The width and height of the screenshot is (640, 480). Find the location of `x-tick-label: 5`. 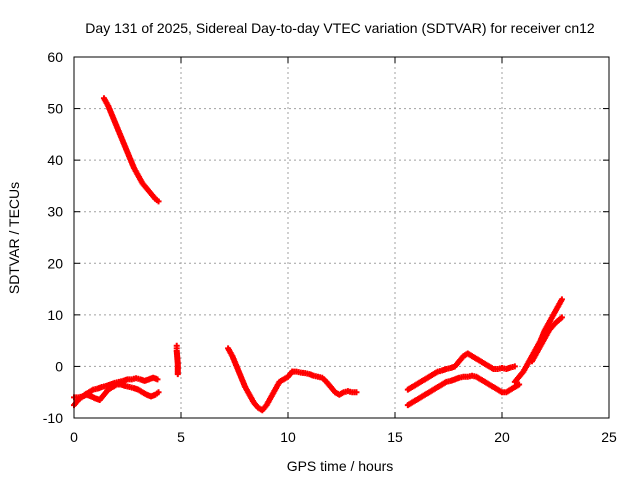

x-tick-label: 5 is located at coordinates (181, 437).